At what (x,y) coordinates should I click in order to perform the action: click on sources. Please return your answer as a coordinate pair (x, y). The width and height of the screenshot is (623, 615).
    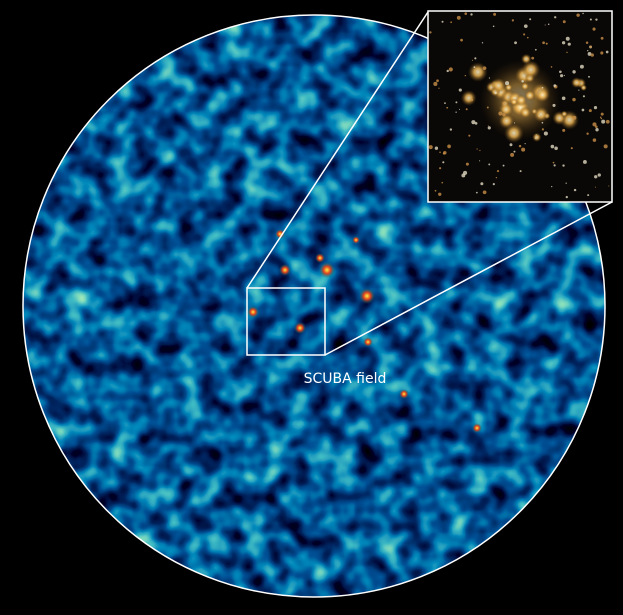
    Looking at the image, I should click on (364, 331).